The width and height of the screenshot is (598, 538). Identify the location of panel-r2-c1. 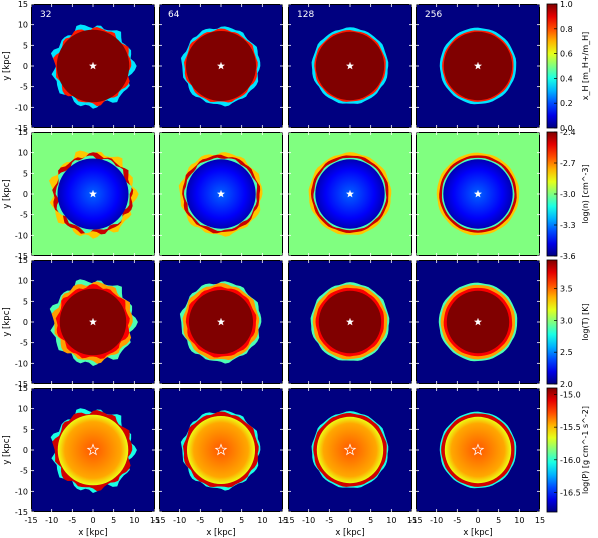
(221, 322).